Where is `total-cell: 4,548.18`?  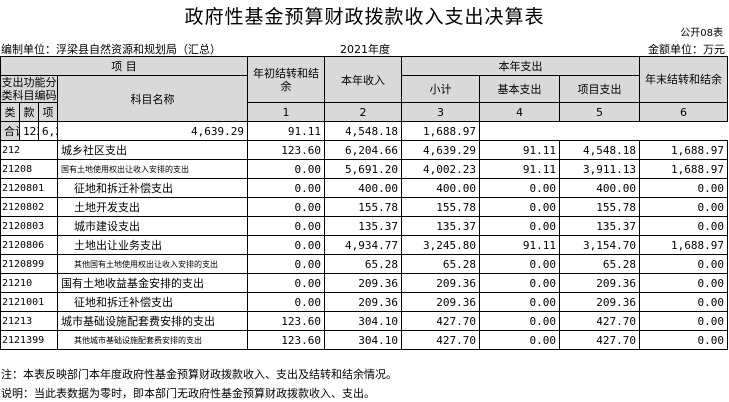
total-cell: 4,548.18 is located at coordinates (363, 131).